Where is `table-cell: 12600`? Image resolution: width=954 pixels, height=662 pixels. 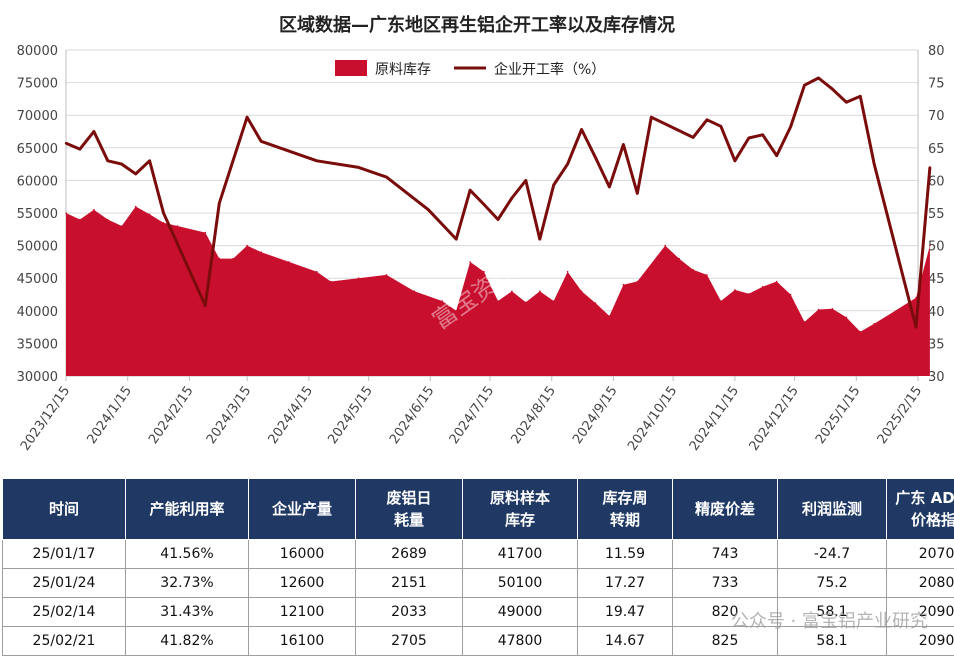 table-cell: 12600 is located at coordinates (302, 583).